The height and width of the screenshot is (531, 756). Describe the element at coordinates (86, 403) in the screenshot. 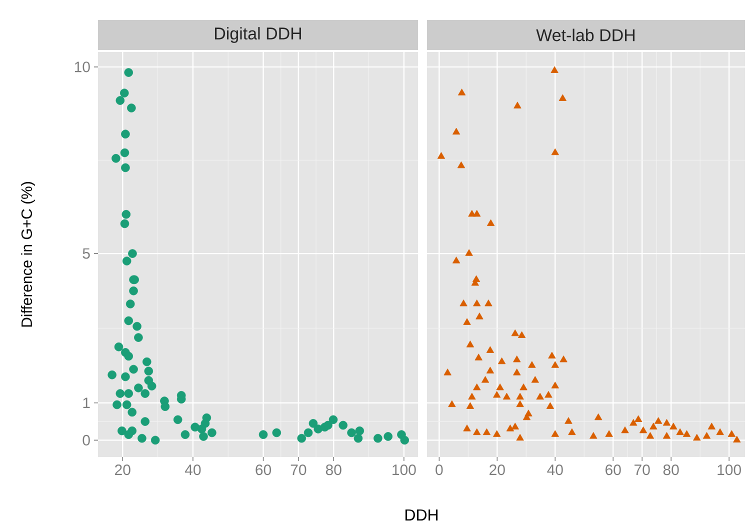

I see `y-tick-label: 1` at that location.